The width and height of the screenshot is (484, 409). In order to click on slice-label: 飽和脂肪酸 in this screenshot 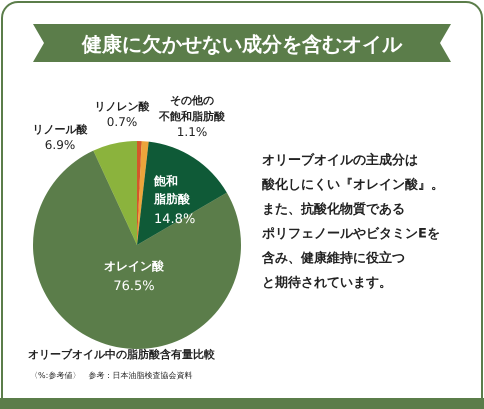, I will do `click(172, 190)`.